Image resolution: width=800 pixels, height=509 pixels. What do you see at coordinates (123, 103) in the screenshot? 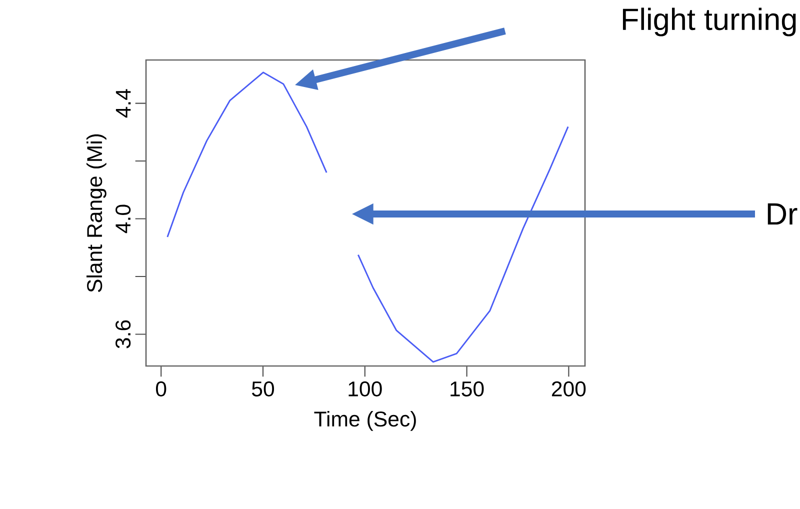
I see `y-tick-label: 4.4` at bounding box center [123, 103].